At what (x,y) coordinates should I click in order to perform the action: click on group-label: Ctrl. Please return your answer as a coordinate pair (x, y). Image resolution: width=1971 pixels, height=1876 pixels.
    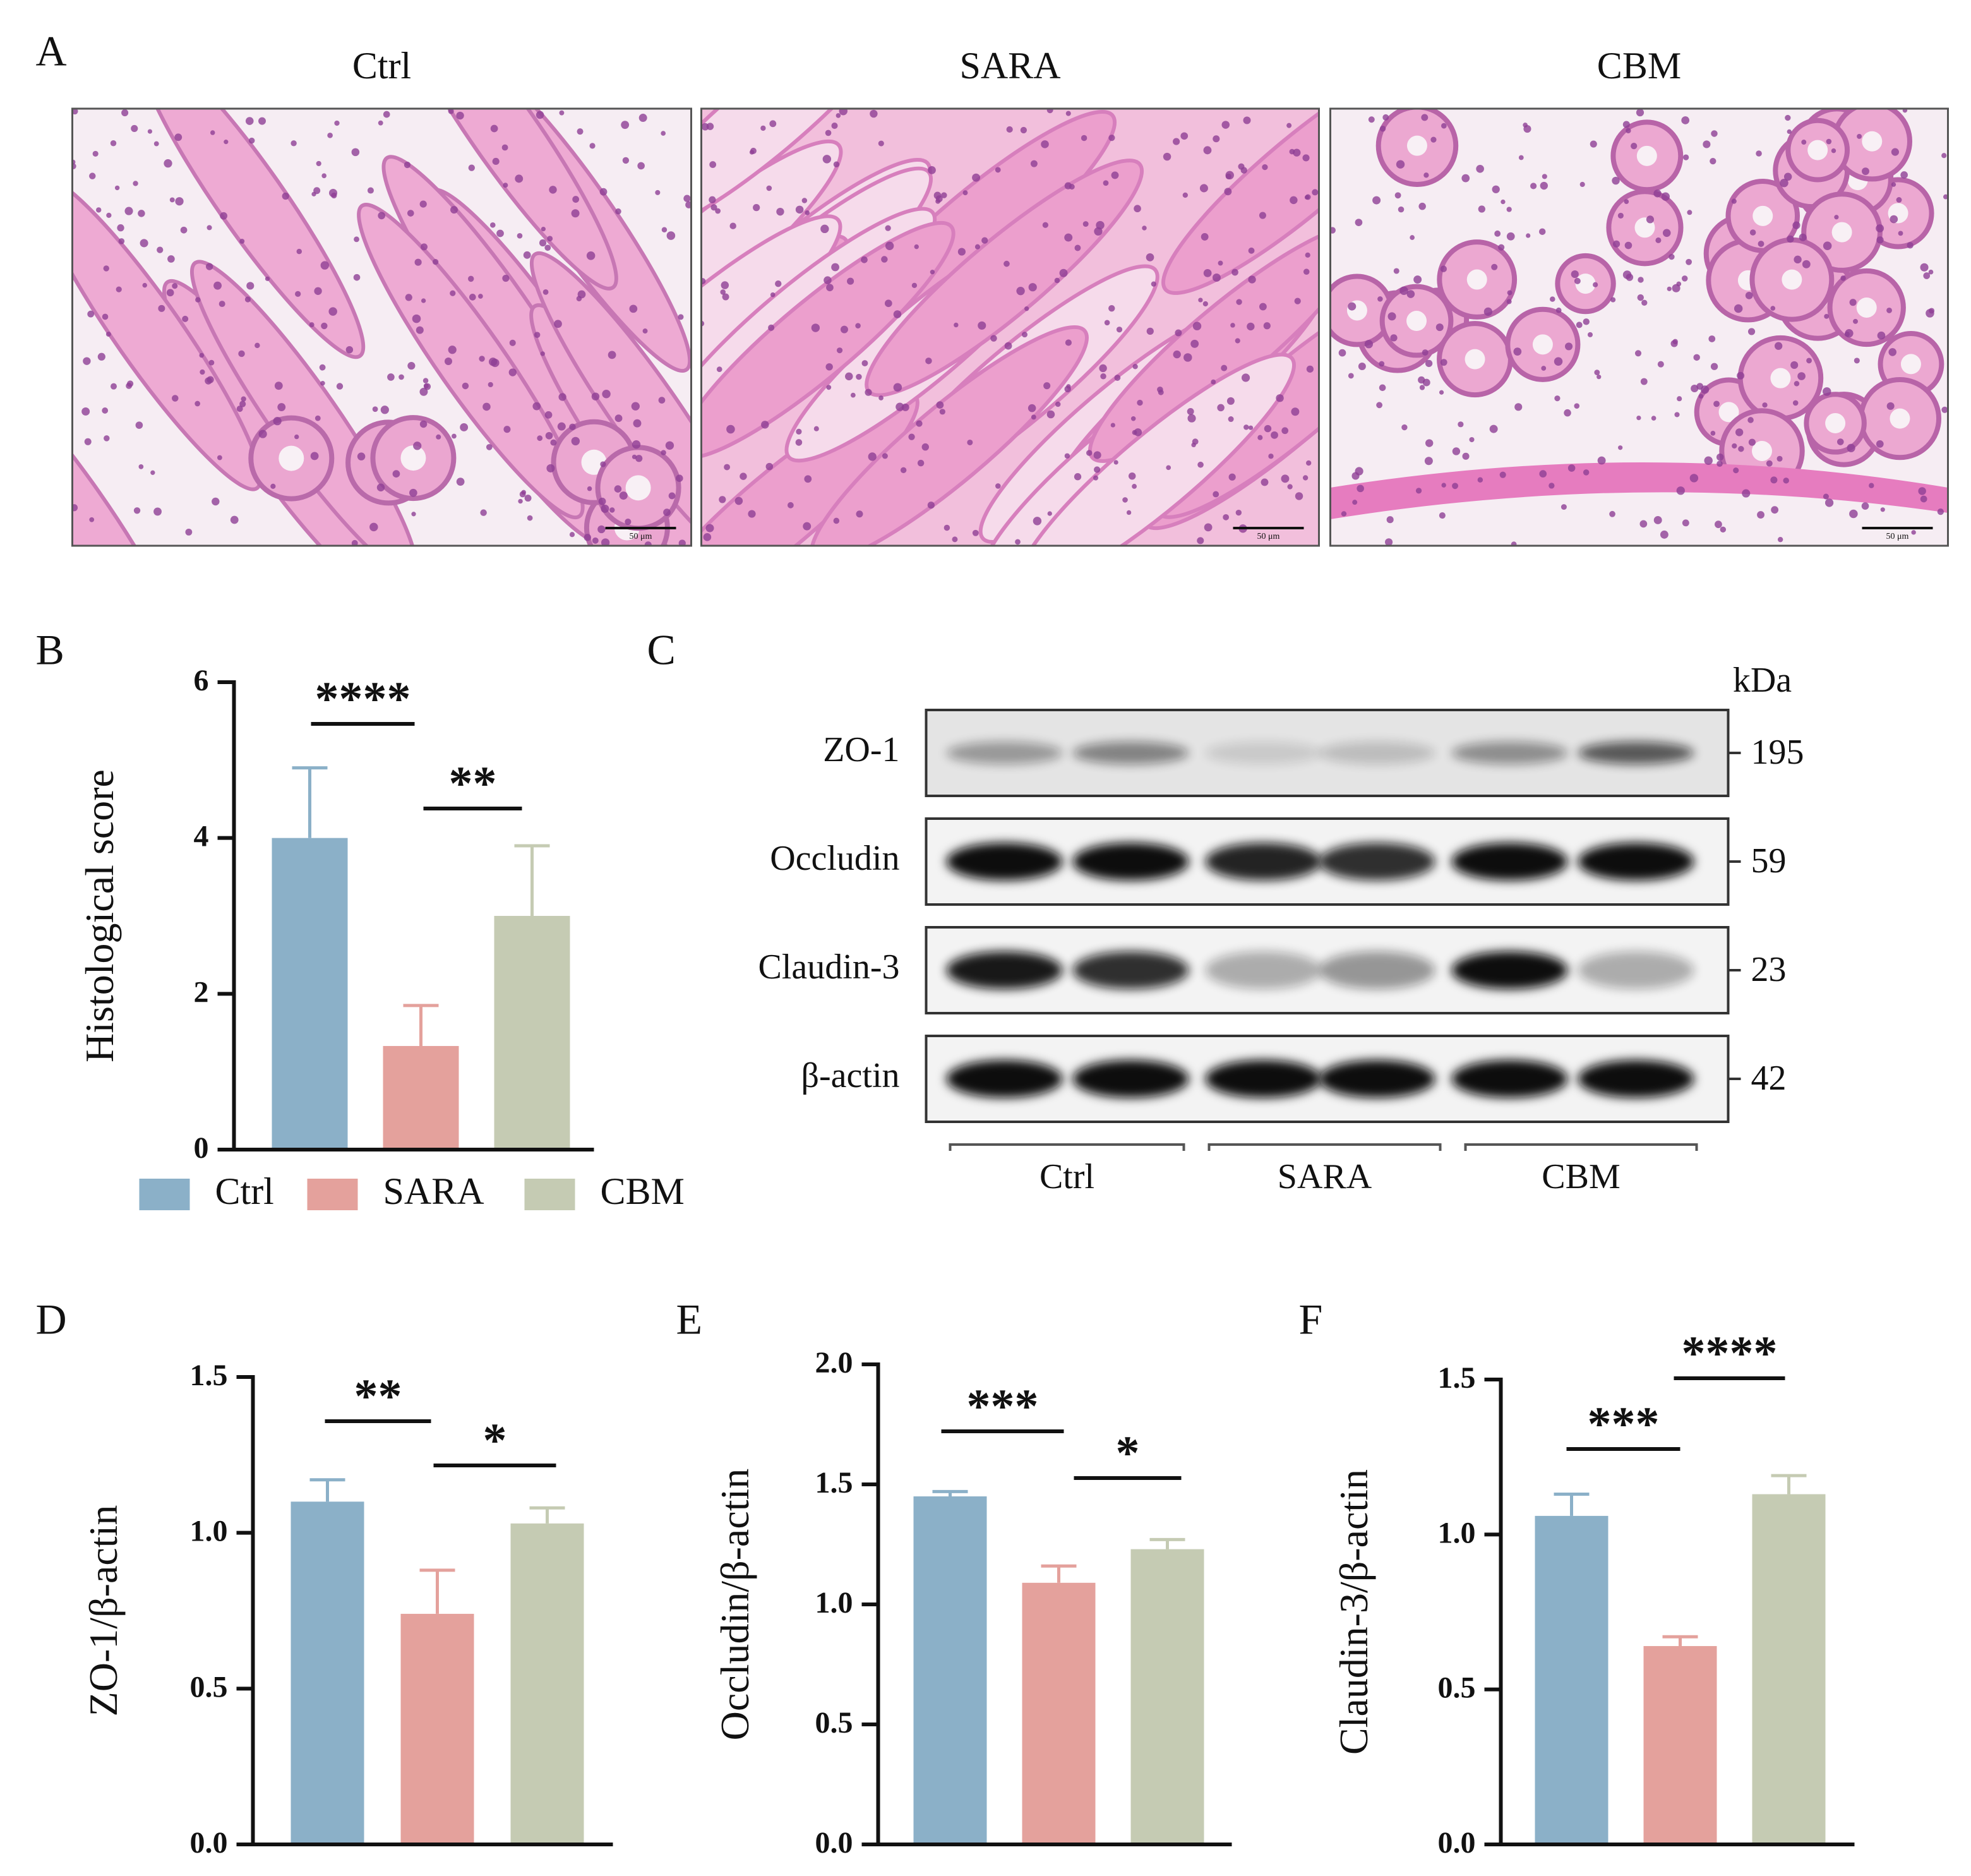
    Looking at the image, I should click on (1066, 1176).